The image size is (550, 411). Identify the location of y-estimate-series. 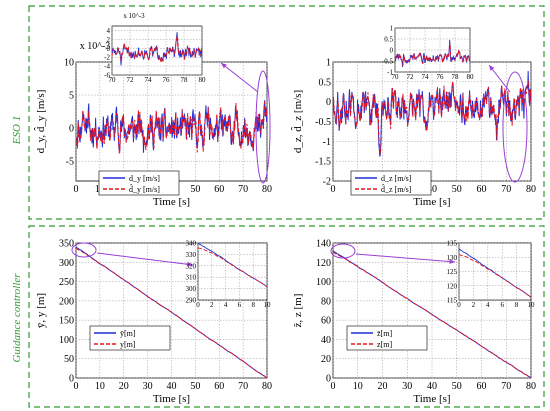
(171, 312).